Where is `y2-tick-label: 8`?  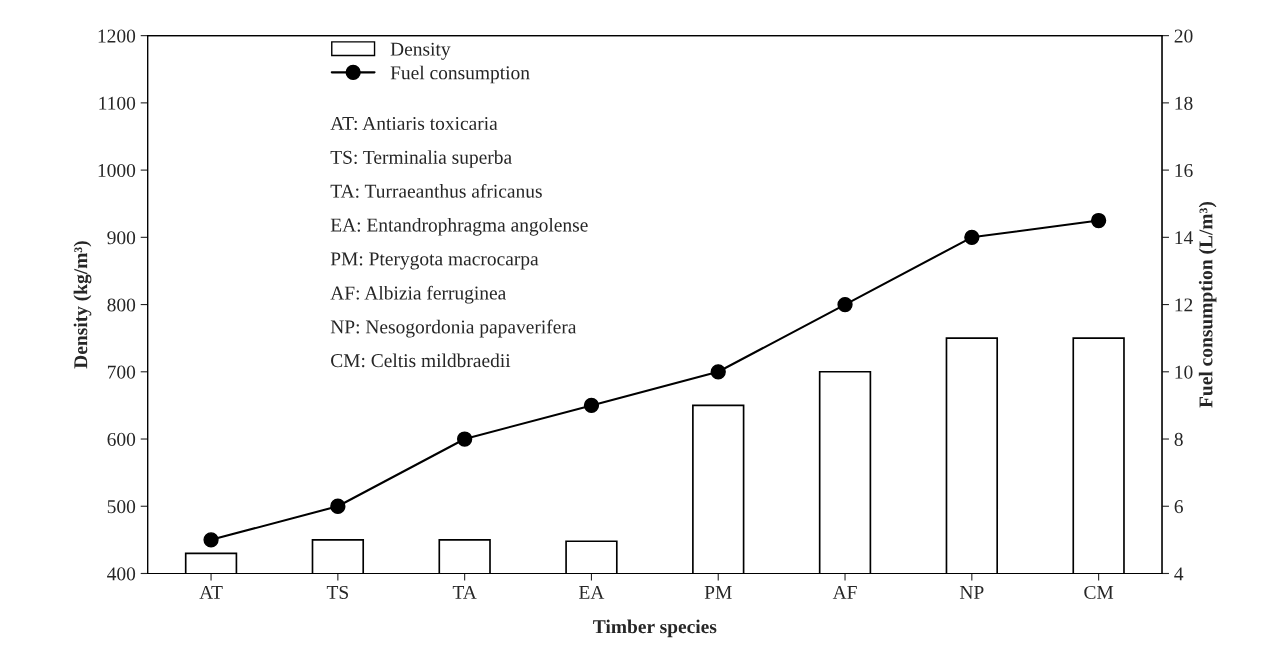 y2-tick-label: 8 is located at coordinates (1178, 439).